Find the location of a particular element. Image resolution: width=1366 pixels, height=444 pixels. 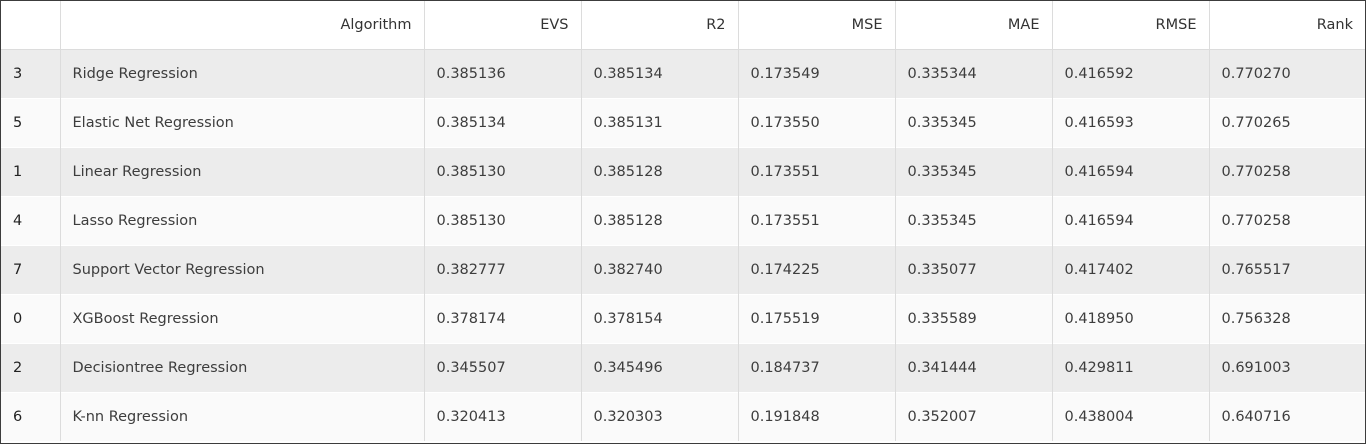

rank-cell: 0.756328 is located at coordinates (1286, 318).